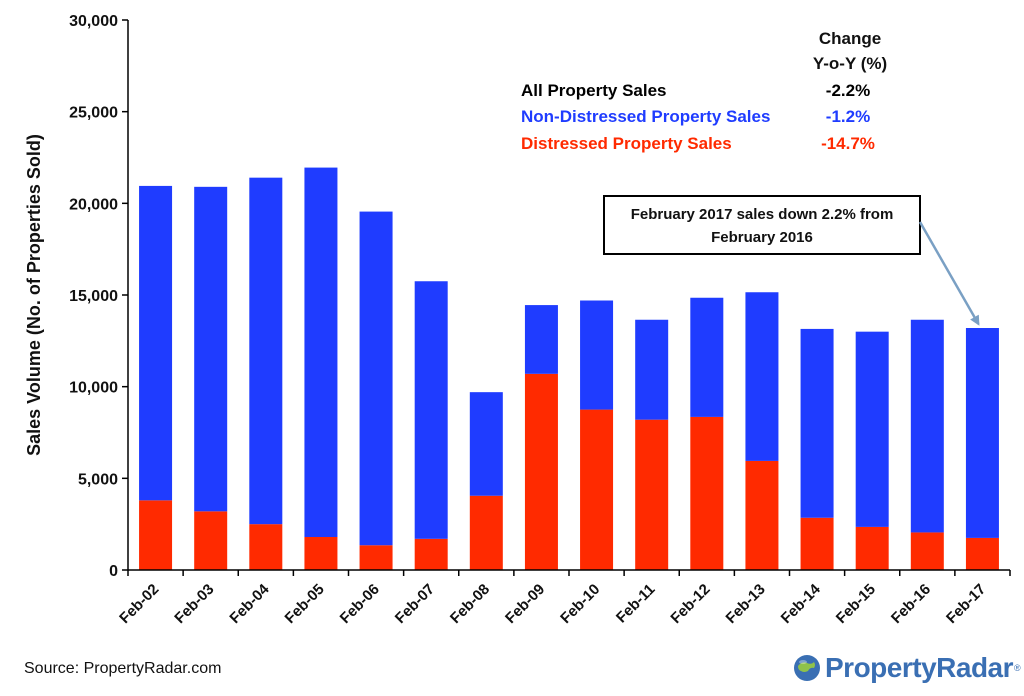 The width and height of the screenshot is (1024, 696). I want to click on y-axis: 0 5,000 10,000 15,000 20,000 25,000 30,000, so click(99, 296).